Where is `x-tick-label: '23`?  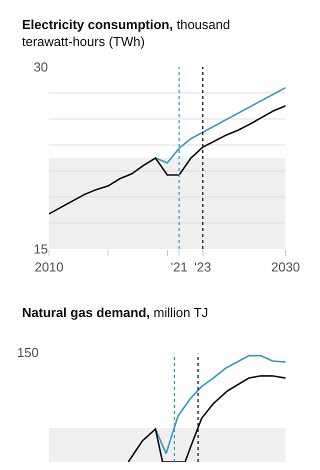
x-tick-label: '23 is located at coordinates (203, 267).